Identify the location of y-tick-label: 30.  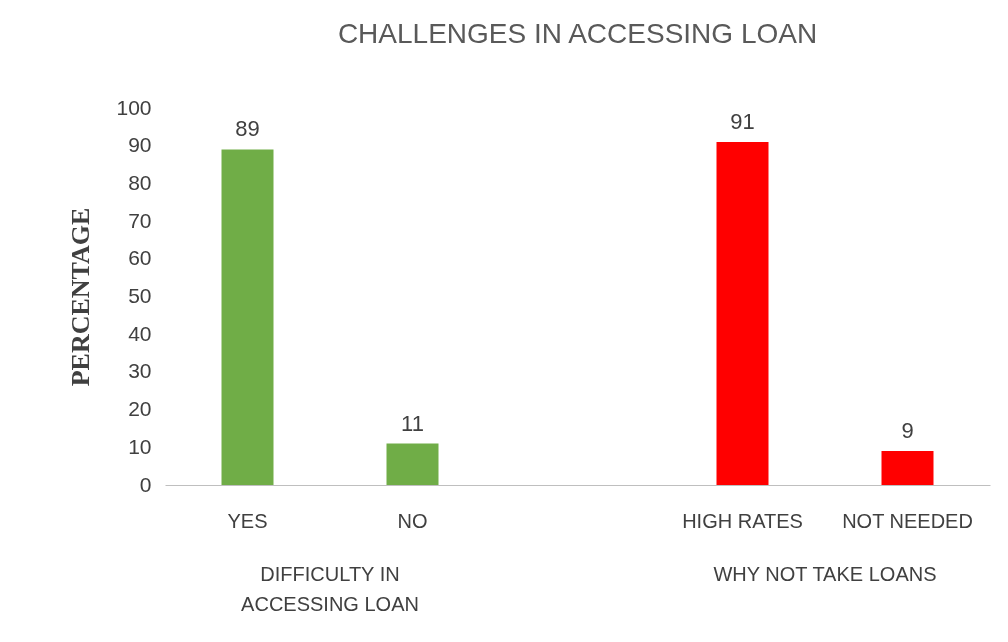
(140, 371).